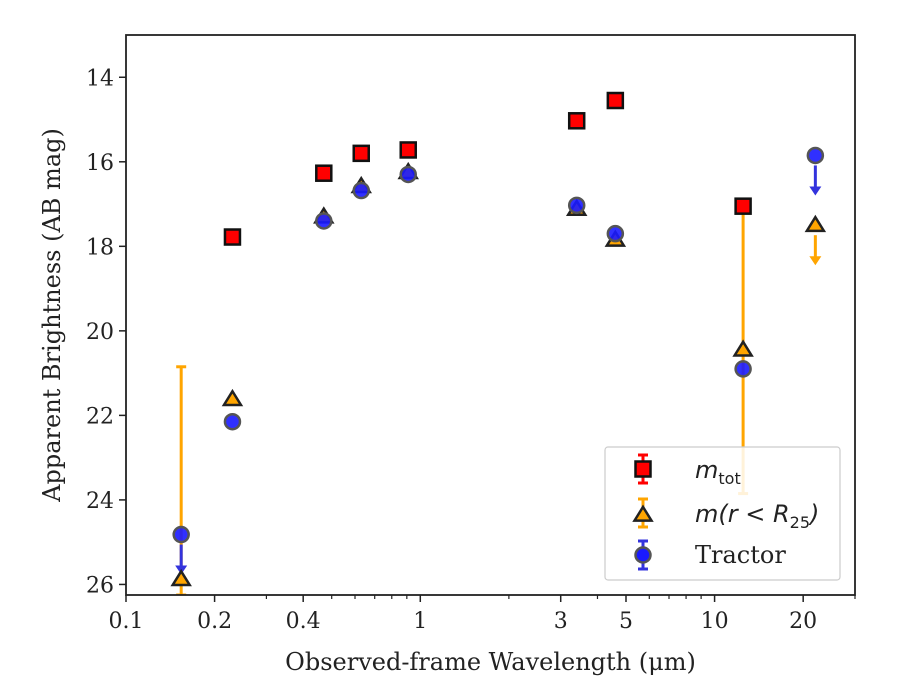 This screenshot has width=900, height=700. What do you see at coordinates (740, 555) in the screenshot?
I see `legend-tractor-label: Tractor` at bounding box center [740, 555].